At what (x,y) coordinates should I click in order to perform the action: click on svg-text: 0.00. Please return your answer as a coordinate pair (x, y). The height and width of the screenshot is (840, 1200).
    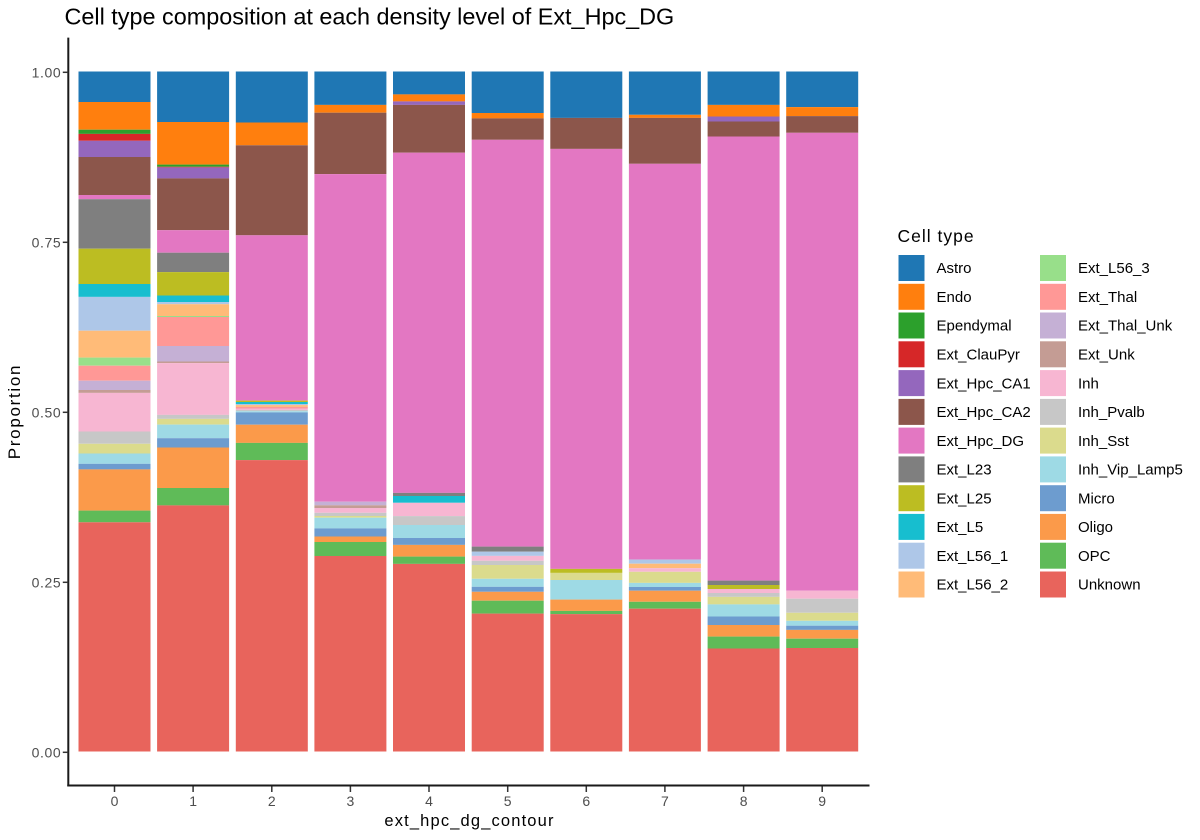
    Looking at the image, I should click on (47, 753).